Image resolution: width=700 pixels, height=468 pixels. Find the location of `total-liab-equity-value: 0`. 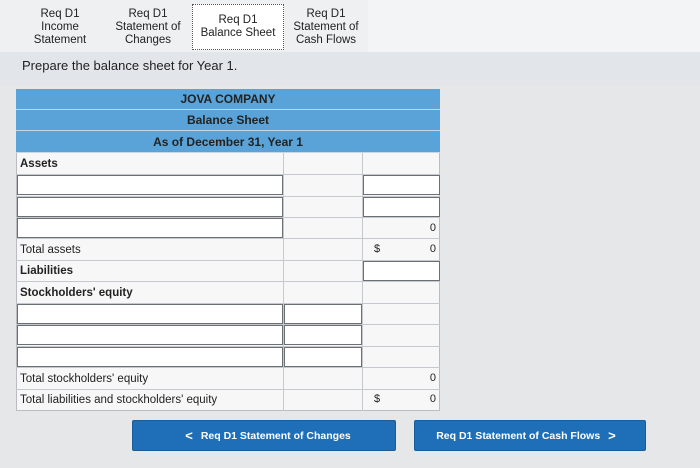

total-liab-equity-value: 0 is located at coordinates (432, 399).